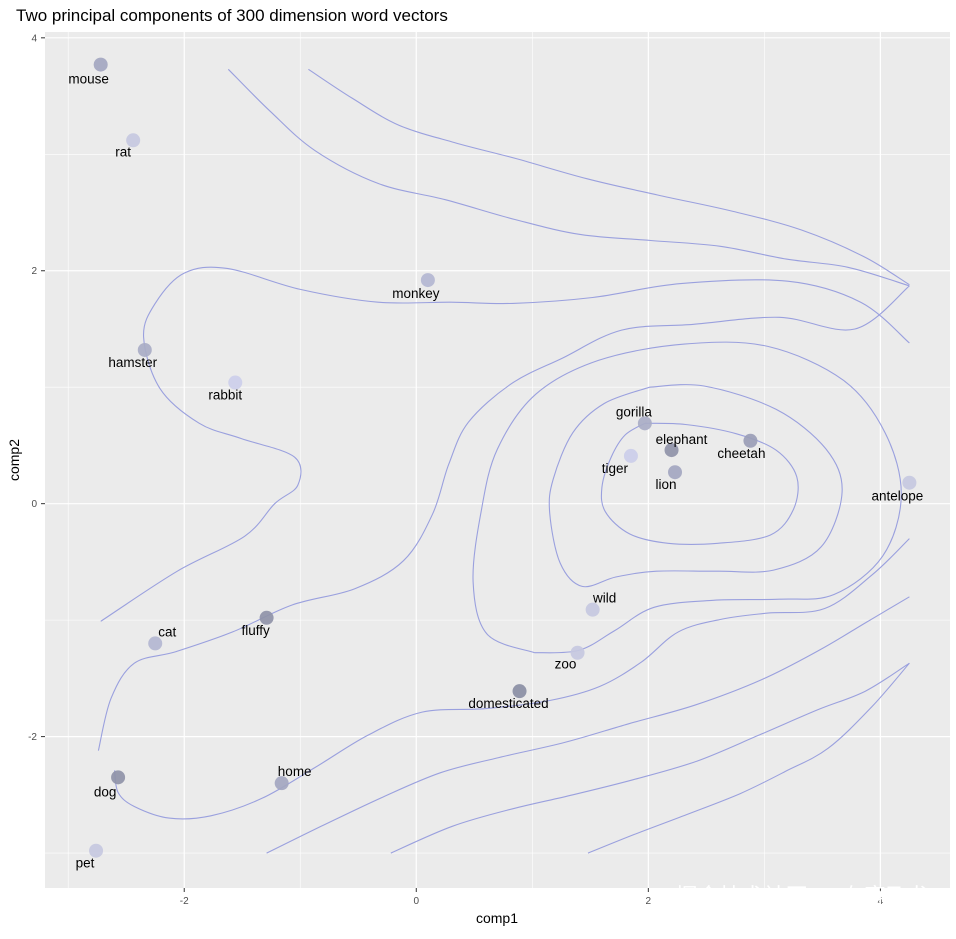  What do you see at coordinates (34, 504) in the screenshot?
I see `y-tick-label: 0` at bounding box center [34, 504].